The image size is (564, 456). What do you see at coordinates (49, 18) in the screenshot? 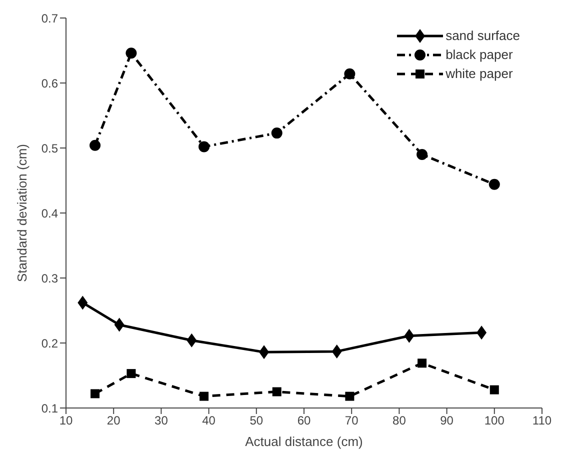
I see `y-tick-label: 0.7` at bounding box center [49, 18].